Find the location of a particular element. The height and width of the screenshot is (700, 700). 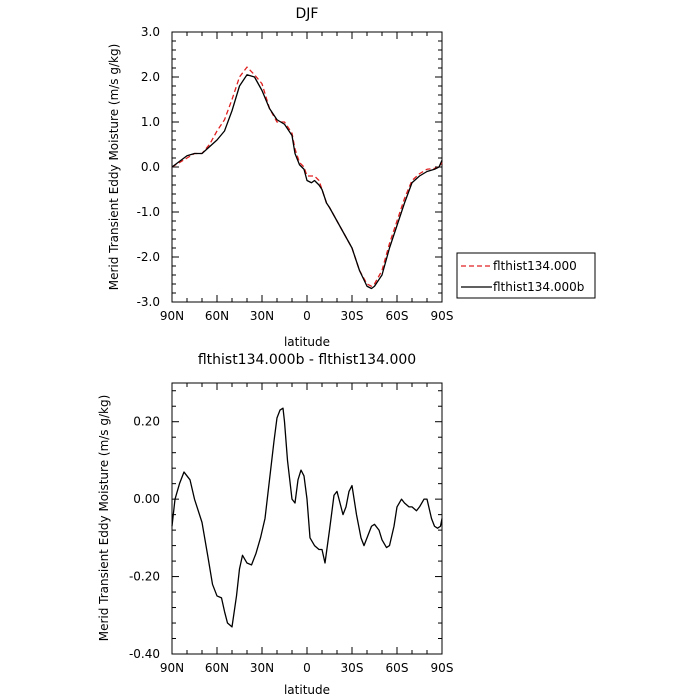

top-x-tick-label: 60N is located at coordinates (217, 316).